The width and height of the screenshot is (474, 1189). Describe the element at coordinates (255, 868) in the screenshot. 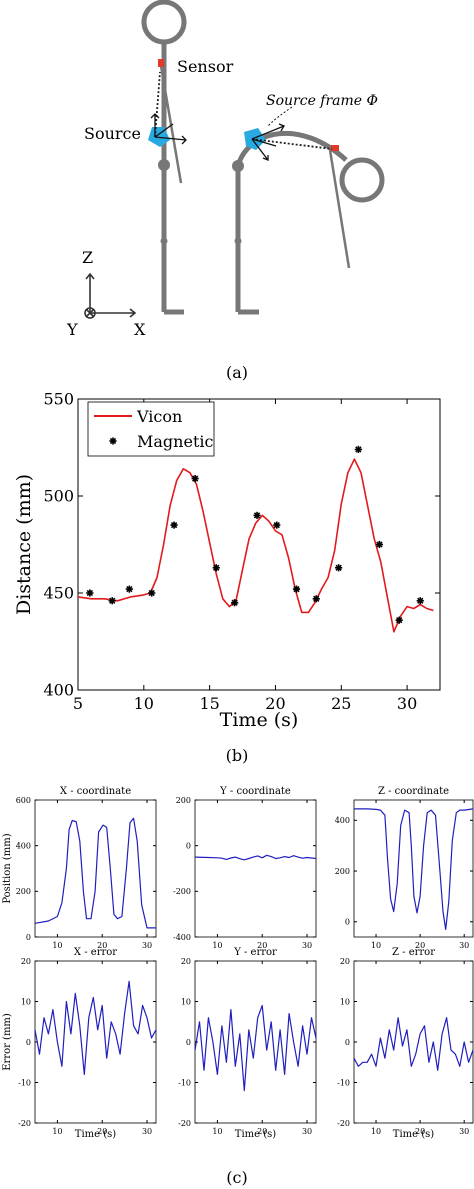

I see `chart-c2-plot-frame` at that location.